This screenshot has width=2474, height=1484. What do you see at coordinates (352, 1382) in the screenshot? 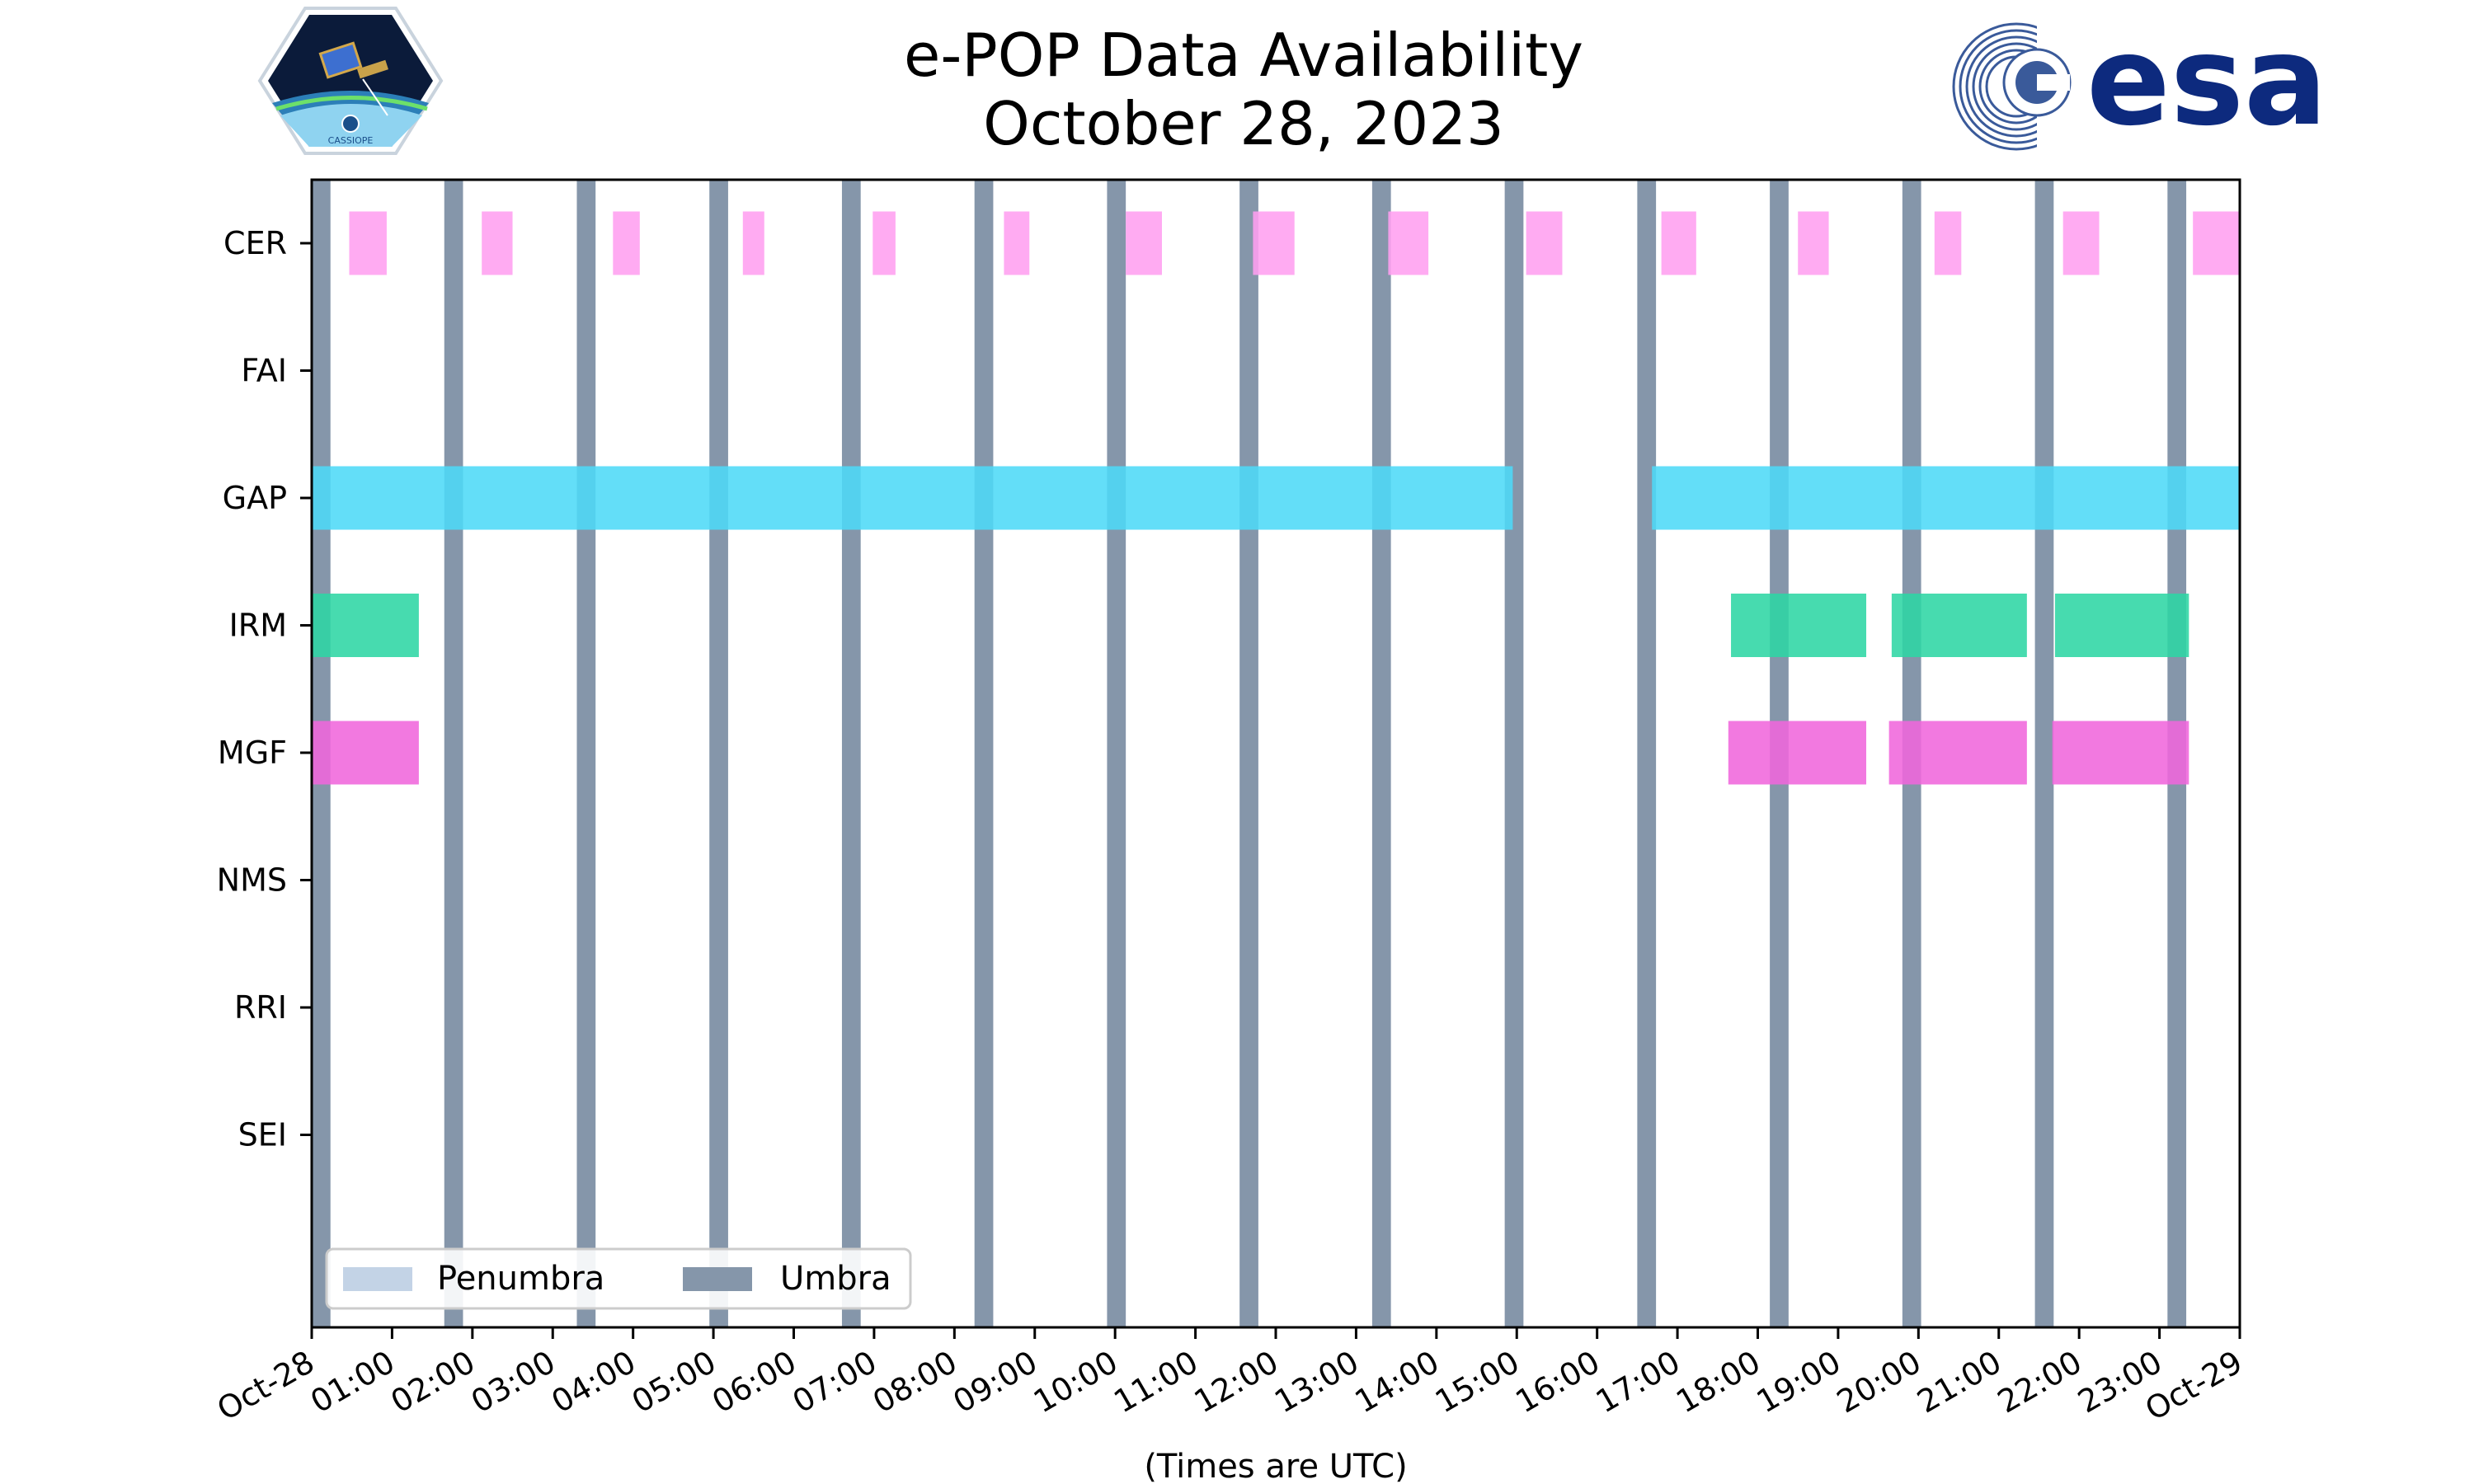
I see `x-tick-label: 01:00` at bounding box center [352, 1382].